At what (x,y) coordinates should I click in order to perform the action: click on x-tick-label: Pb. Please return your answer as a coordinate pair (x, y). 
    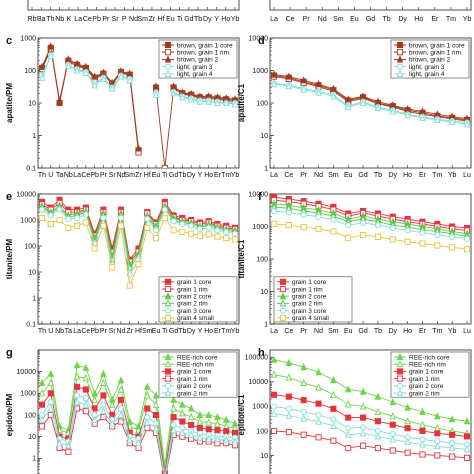
    Looking at the image, I should click on (96, 19).